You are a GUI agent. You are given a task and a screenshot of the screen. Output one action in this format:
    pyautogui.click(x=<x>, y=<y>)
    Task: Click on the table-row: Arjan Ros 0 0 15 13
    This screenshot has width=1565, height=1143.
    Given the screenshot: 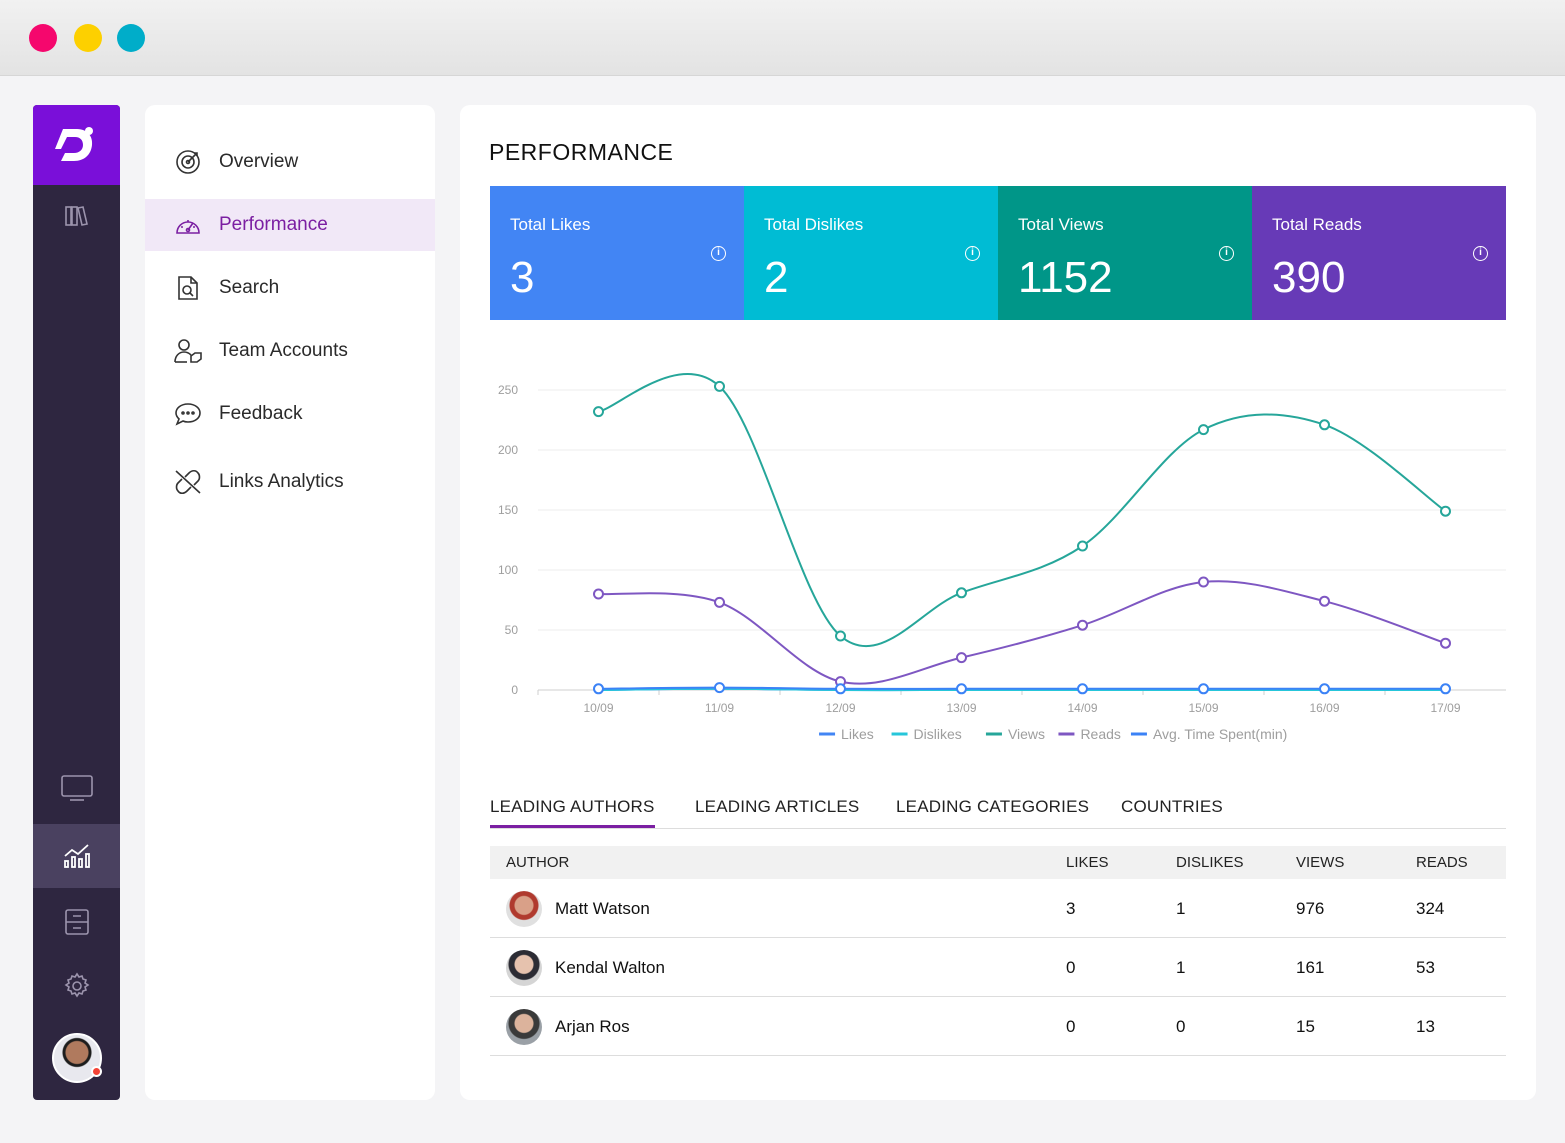 What is the action you would take?
    pyautogui.click(x=998, y=1026)
    